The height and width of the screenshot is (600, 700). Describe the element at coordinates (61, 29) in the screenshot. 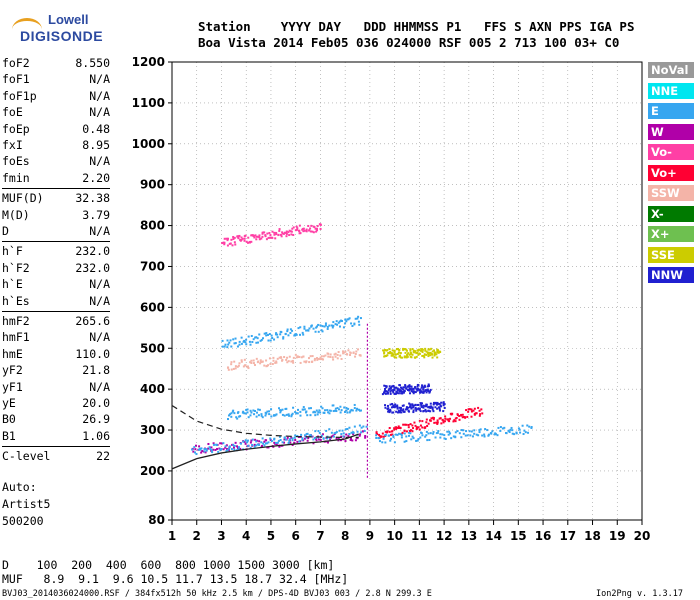

I see `digisonde-logo: Lowell DIGISONDE` at that location.